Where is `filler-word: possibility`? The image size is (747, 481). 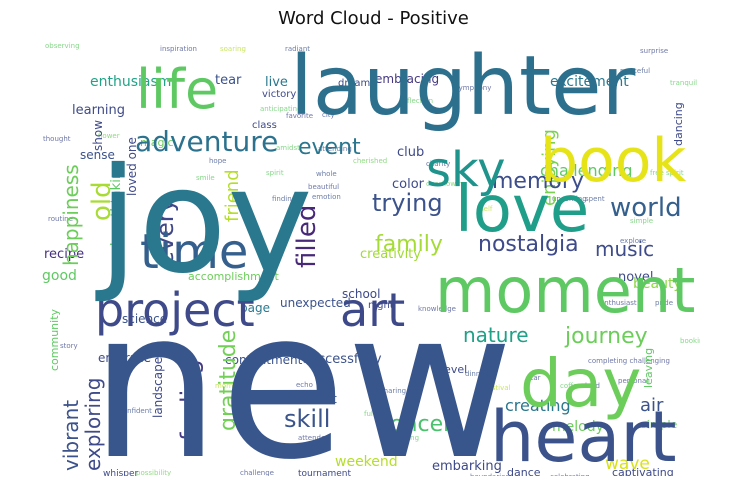 filler-word: possibility is located at coordinates (153, 472).